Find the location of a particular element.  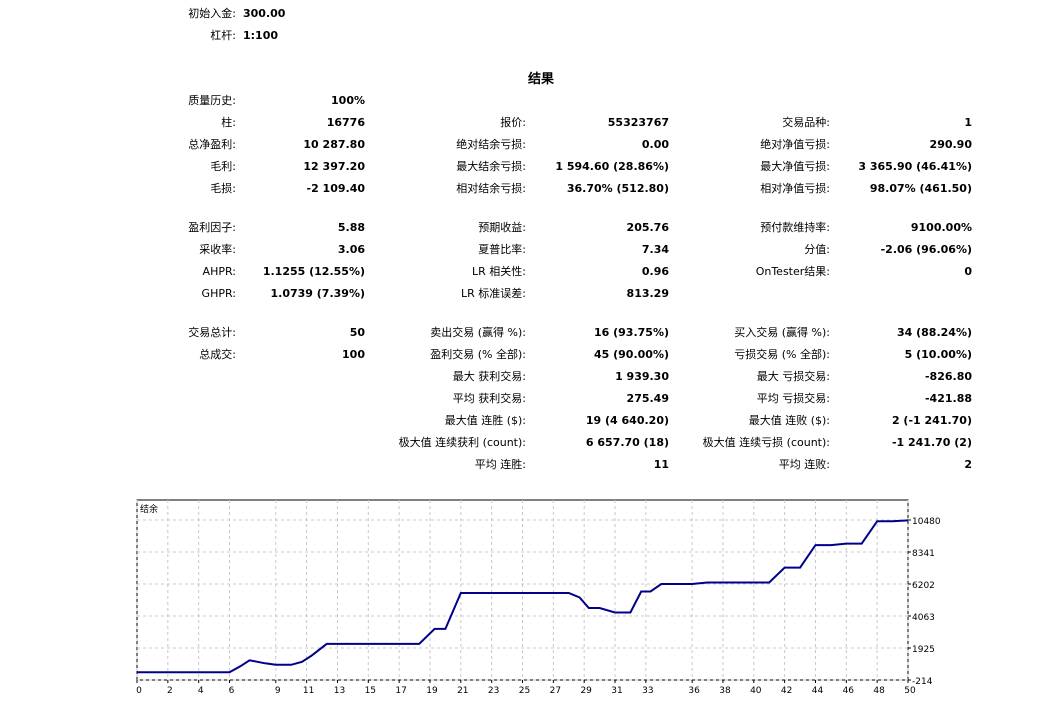

stat-value: 275.49 is located at coordinates (647, 398).